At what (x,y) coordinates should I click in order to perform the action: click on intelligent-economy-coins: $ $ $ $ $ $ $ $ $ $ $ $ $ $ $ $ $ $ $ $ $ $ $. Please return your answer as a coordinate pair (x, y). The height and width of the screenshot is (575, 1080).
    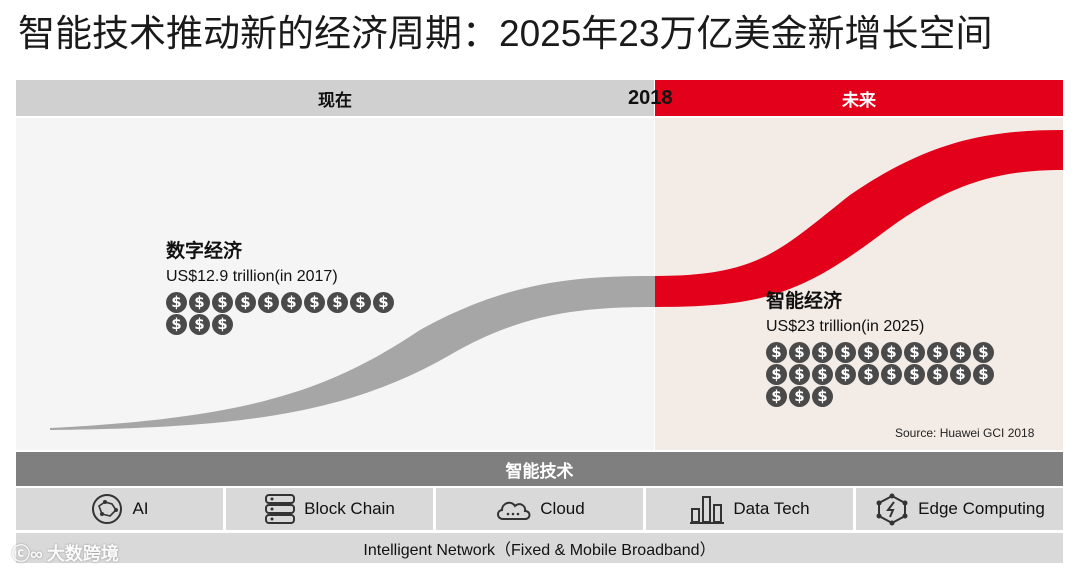
    Looking at the image, I should click on (886, 374).